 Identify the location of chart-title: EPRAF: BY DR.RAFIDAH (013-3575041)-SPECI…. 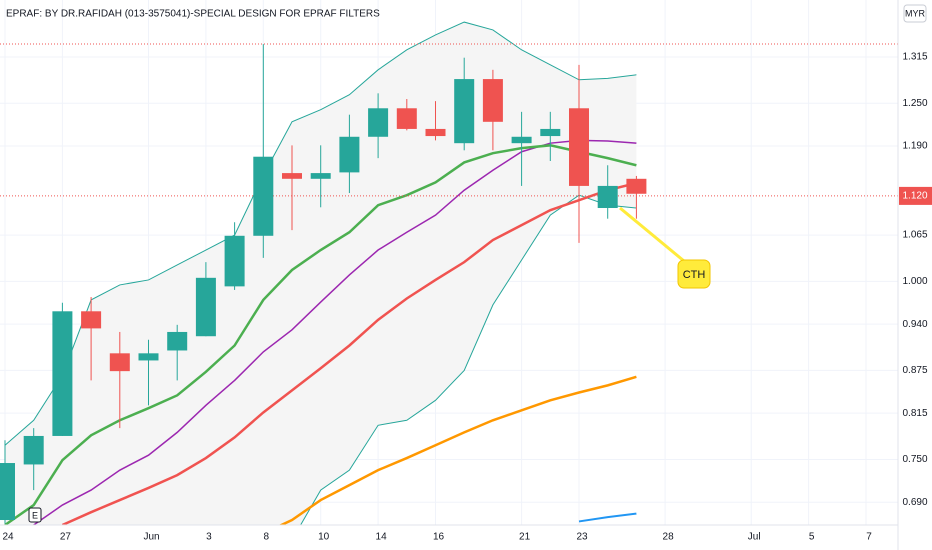
(193, 14).